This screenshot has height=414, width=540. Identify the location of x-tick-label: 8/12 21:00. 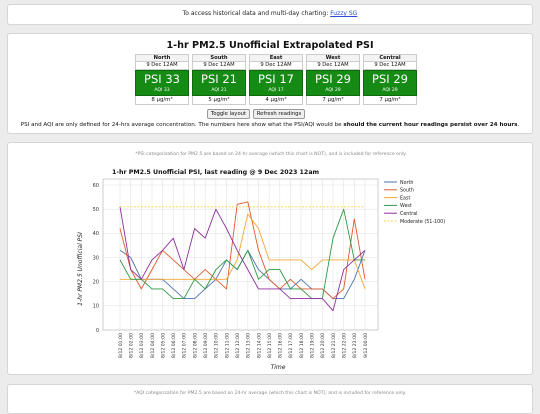
(334, 345).